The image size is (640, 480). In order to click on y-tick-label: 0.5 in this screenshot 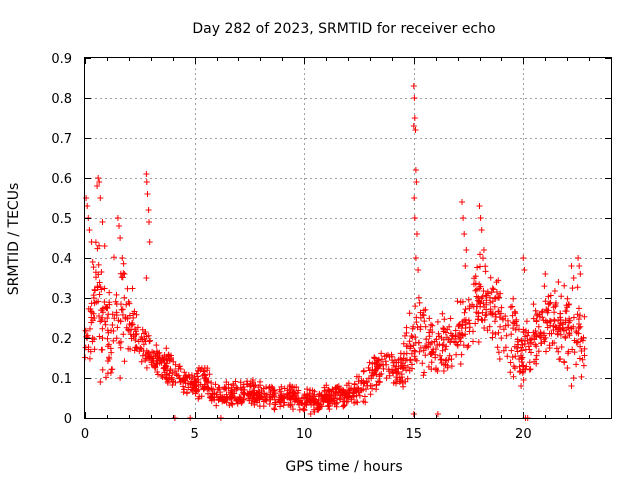, I will do `click(61, 219)`.